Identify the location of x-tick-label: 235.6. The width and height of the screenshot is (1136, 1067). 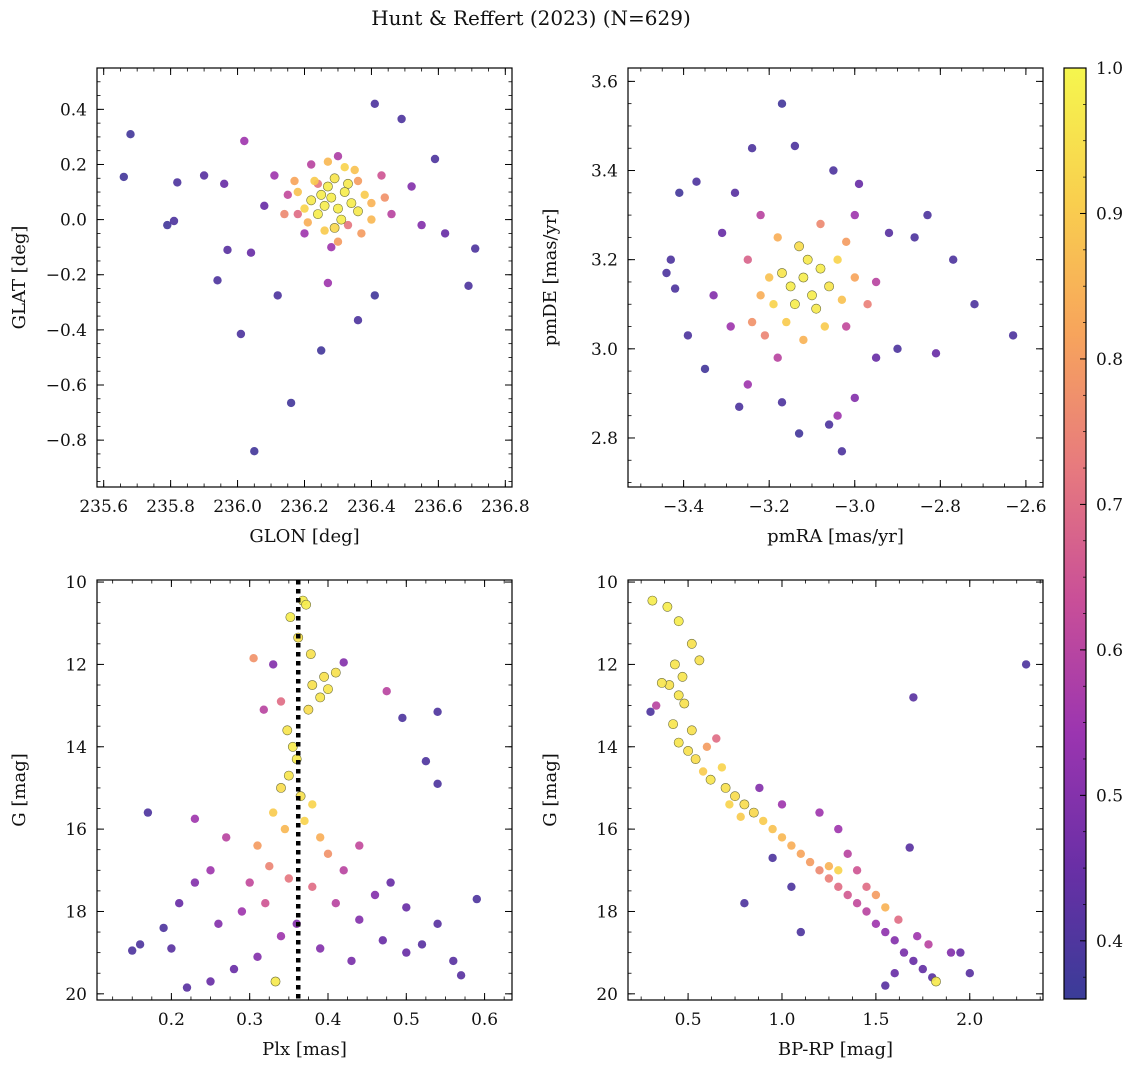
(103, 507).